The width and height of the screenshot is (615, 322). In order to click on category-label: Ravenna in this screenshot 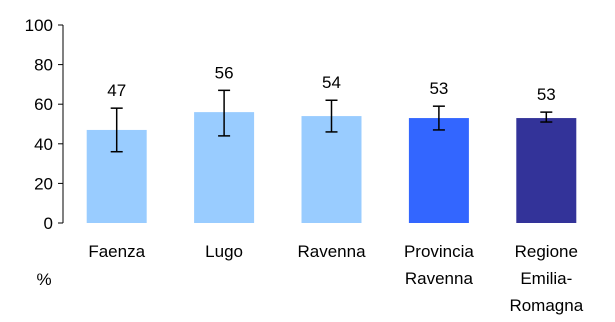, I will do `click(331, 251)`.